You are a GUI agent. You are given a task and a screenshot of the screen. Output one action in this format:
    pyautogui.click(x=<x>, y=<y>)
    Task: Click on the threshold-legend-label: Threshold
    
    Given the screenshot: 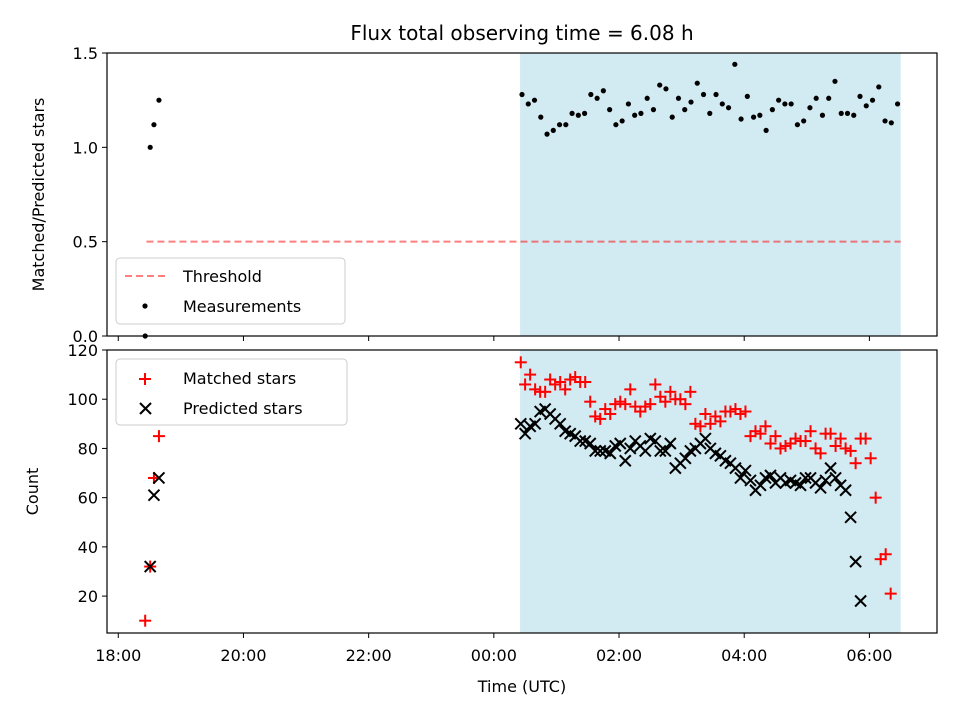 What is the action you would take?
    pyautogui.click(x=222, y=276)
    